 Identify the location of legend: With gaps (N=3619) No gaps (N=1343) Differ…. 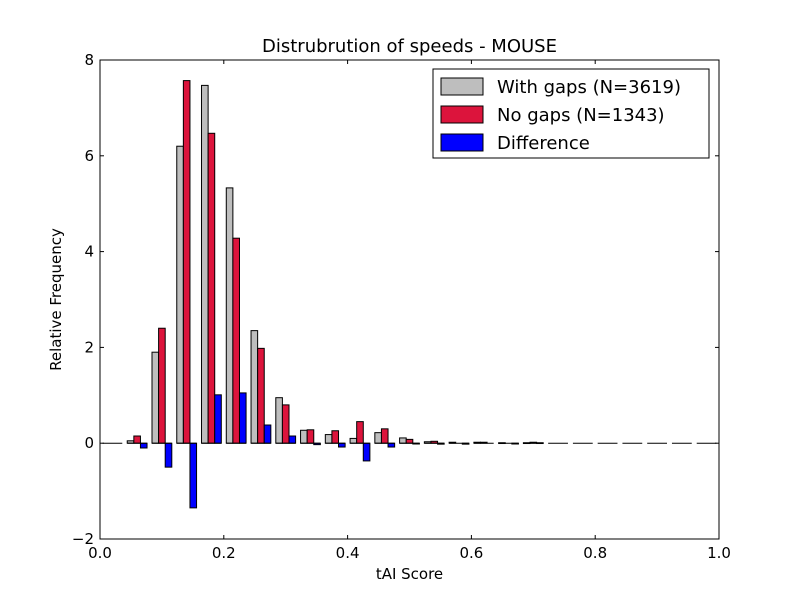
(571, 113).